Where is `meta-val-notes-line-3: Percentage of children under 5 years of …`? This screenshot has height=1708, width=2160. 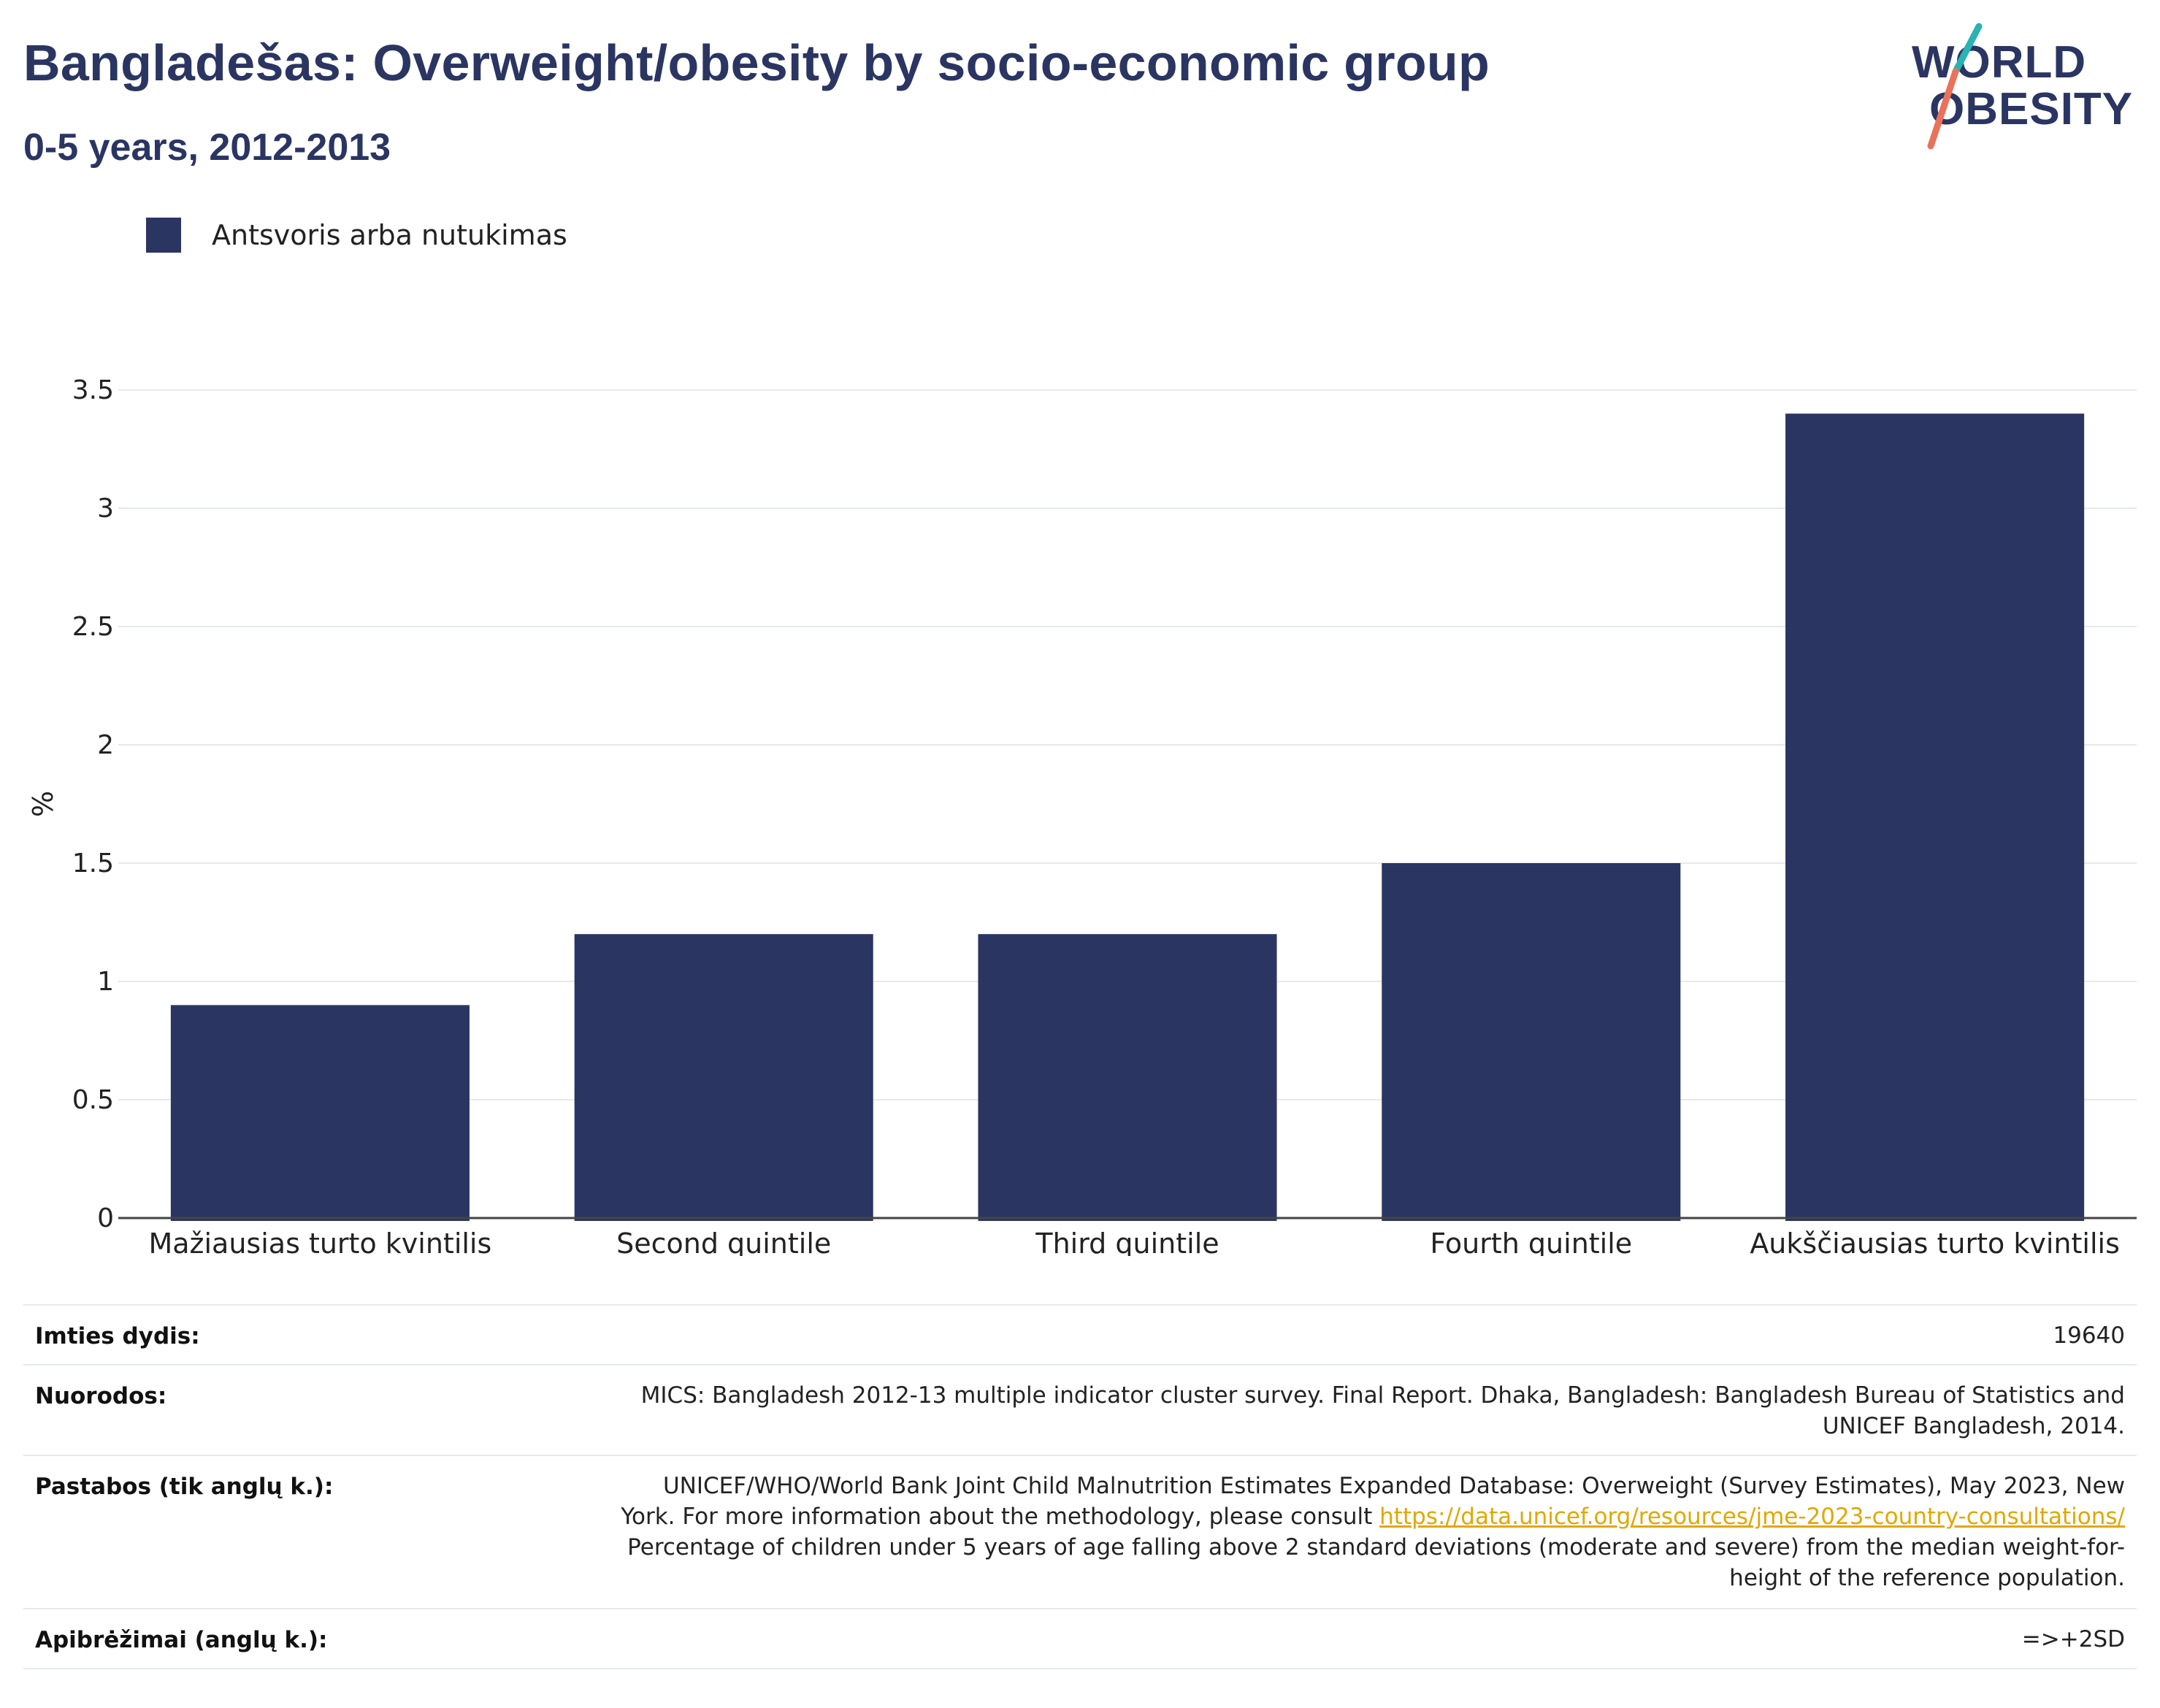 meta-val-notes-line-3: Percentage of children under 5 years of … is located at coordinates (1376, 1547).